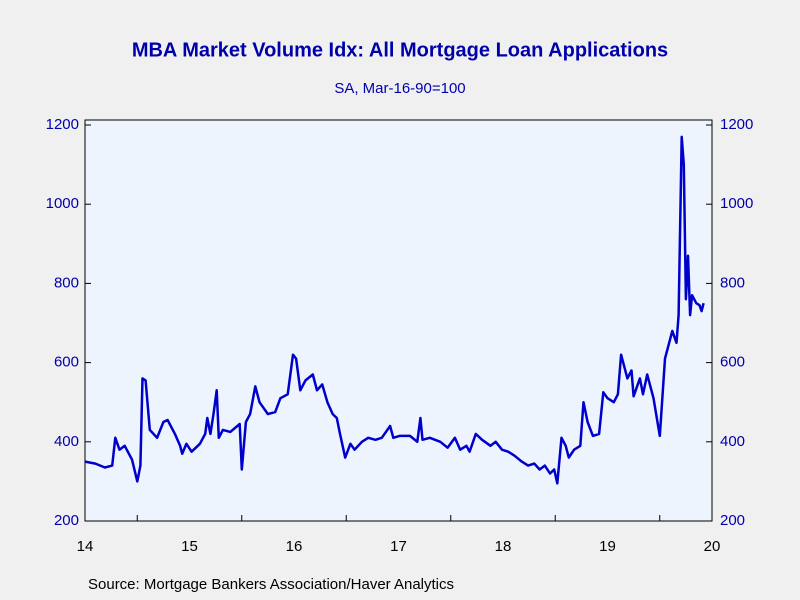  Describe the element at coordinates (736, 124) in the screenshot. I see `y2-tick-label: 1200` at that location.